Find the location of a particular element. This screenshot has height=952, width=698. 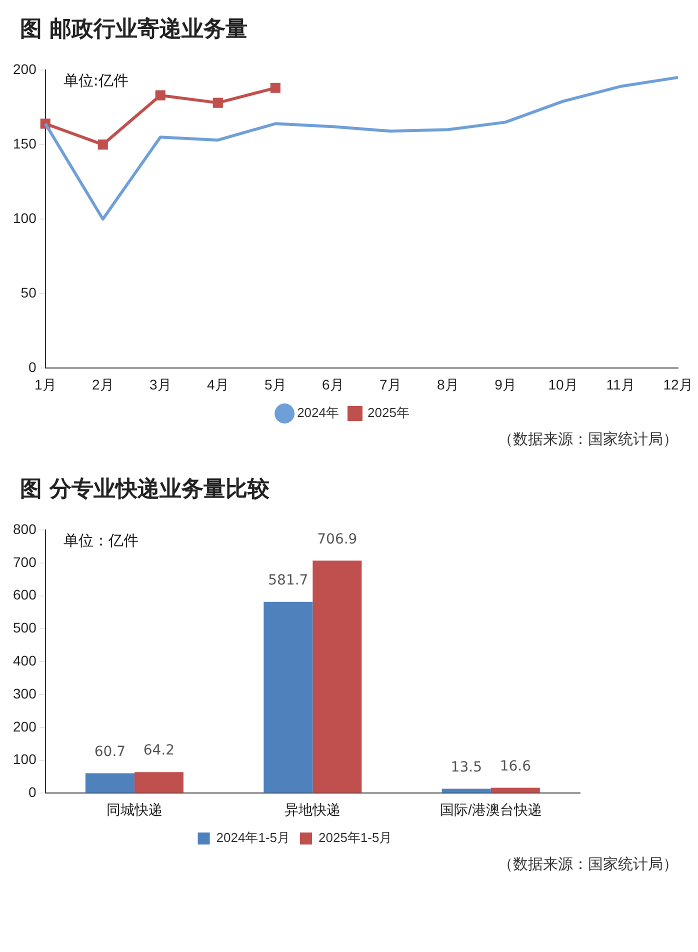

y-tick-label: 800 is located at coordinates (25, 528).